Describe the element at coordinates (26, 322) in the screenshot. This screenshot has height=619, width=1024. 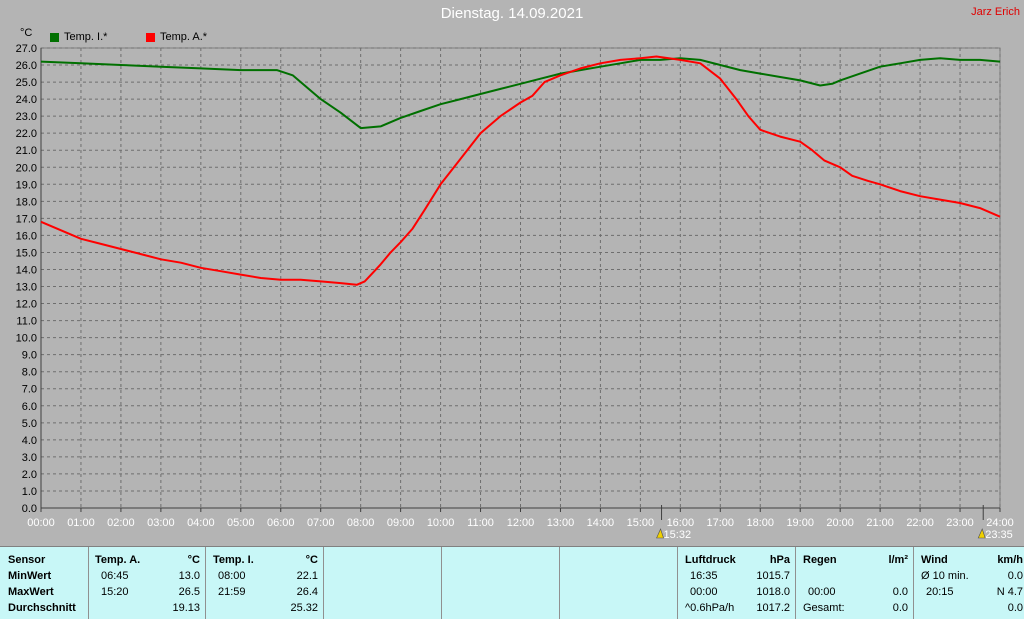
I see `y-tick-label: 11.0` at that location.